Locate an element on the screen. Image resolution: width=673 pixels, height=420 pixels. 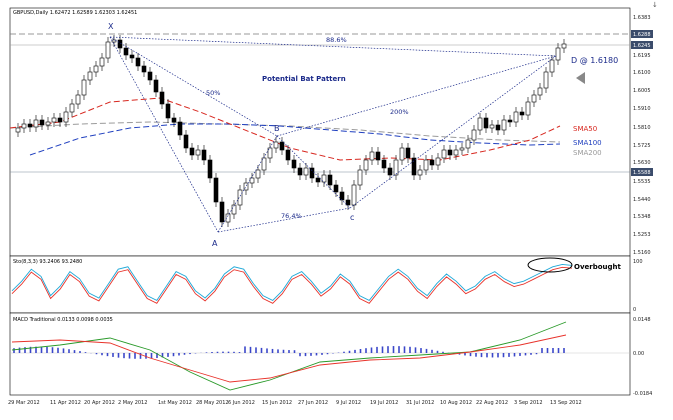
stochastic-axis-100: 100 is located at coordinates (638, 262).